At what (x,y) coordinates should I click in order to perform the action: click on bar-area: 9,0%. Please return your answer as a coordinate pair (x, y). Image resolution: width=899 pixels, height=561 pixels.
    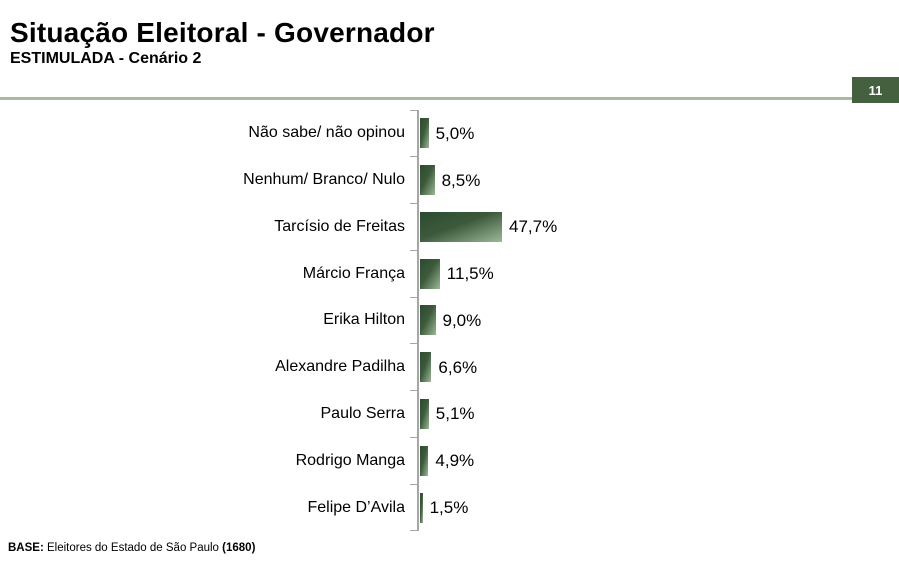
    Looking at the image, I should click on (654, 320).